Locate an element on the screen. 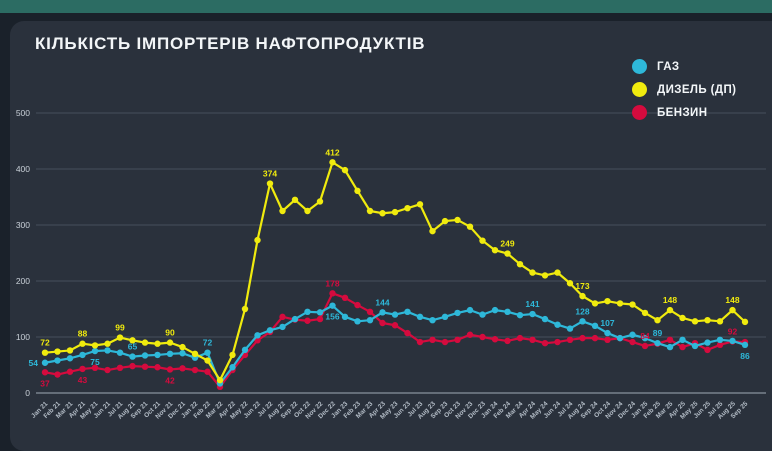 The image size is (772, 451). legend: ГАЗ ДИЗЕЛЬ (ДП) БЕНЗИН is located at coordinates (684, 89).